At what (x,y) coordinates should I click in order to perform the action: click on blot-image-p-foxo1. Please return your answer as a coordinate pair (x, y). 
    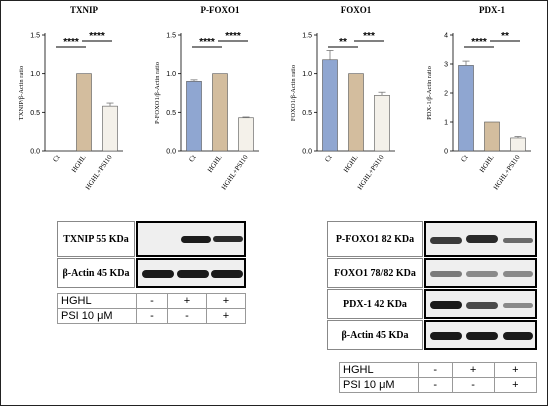
    Looking at the image, I should click on (480, 239).